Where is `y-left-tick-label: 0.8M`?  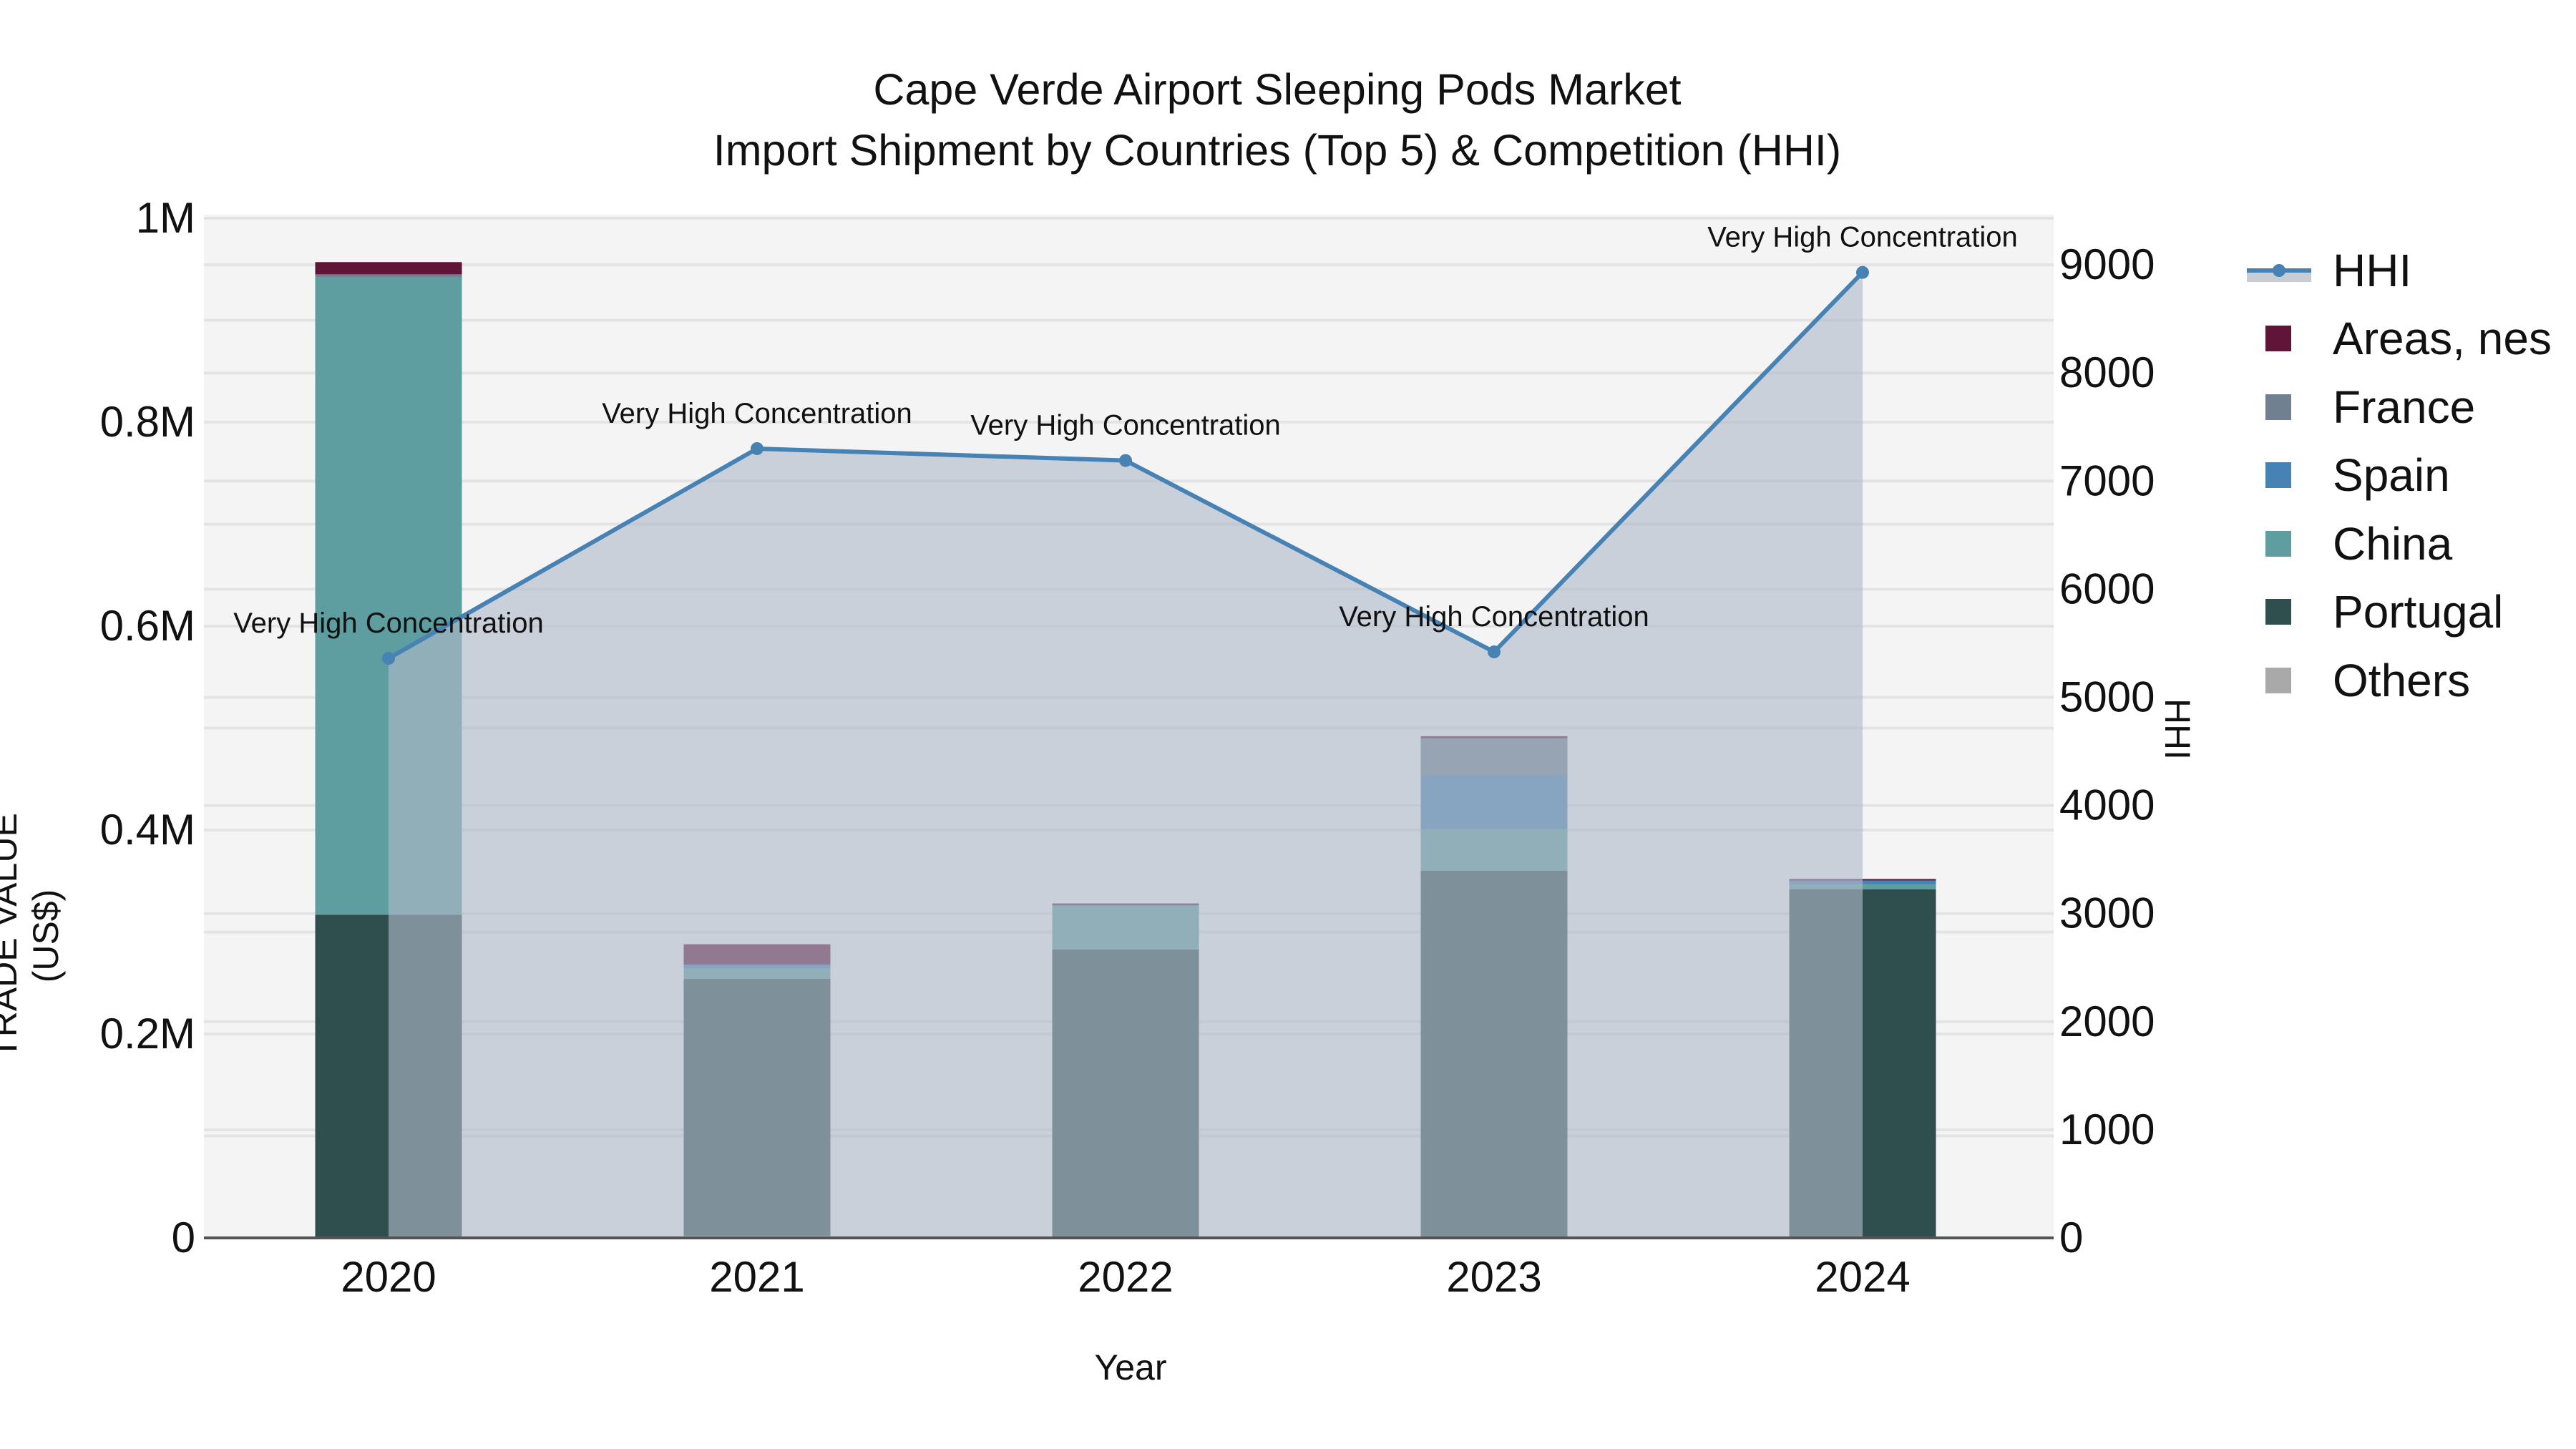 y-left-tick-label: 0.8M is located at coordinates (147, 422).